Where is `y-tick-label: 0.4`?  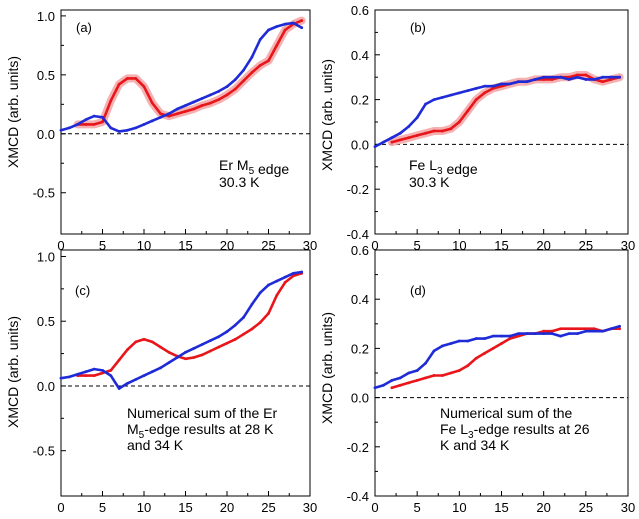
y-tick-label: 0.4 is located at coordinates (360, 55).